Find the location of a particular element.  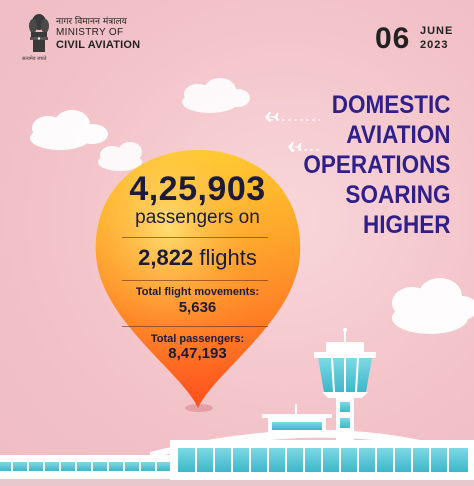

flights-caption: flights is located at coordinates (228, 257).